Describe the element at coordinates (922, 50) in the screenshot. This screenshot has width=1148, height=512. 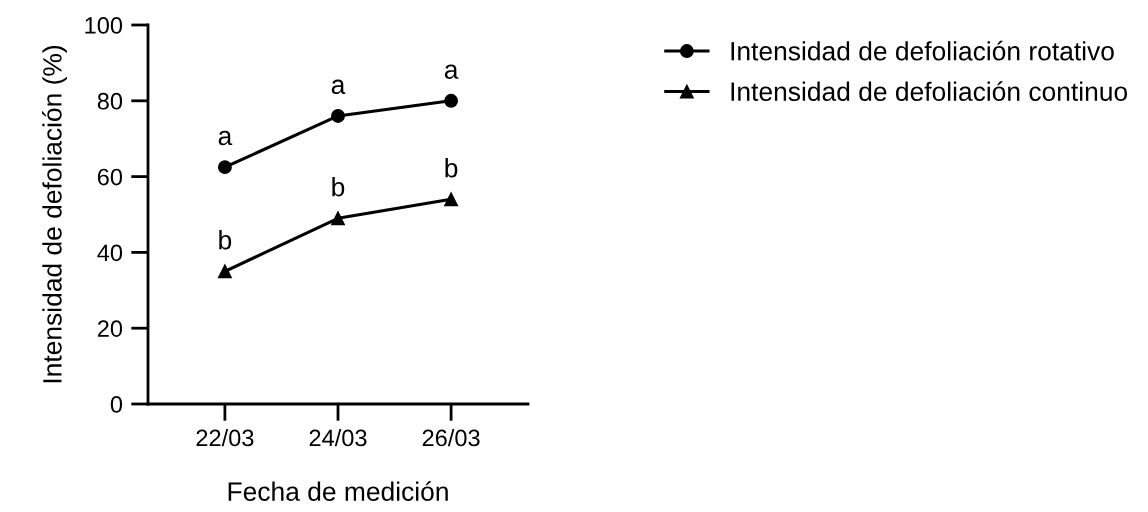
I see `legend-label: Intensidad de defoliación rotativo` at that location.